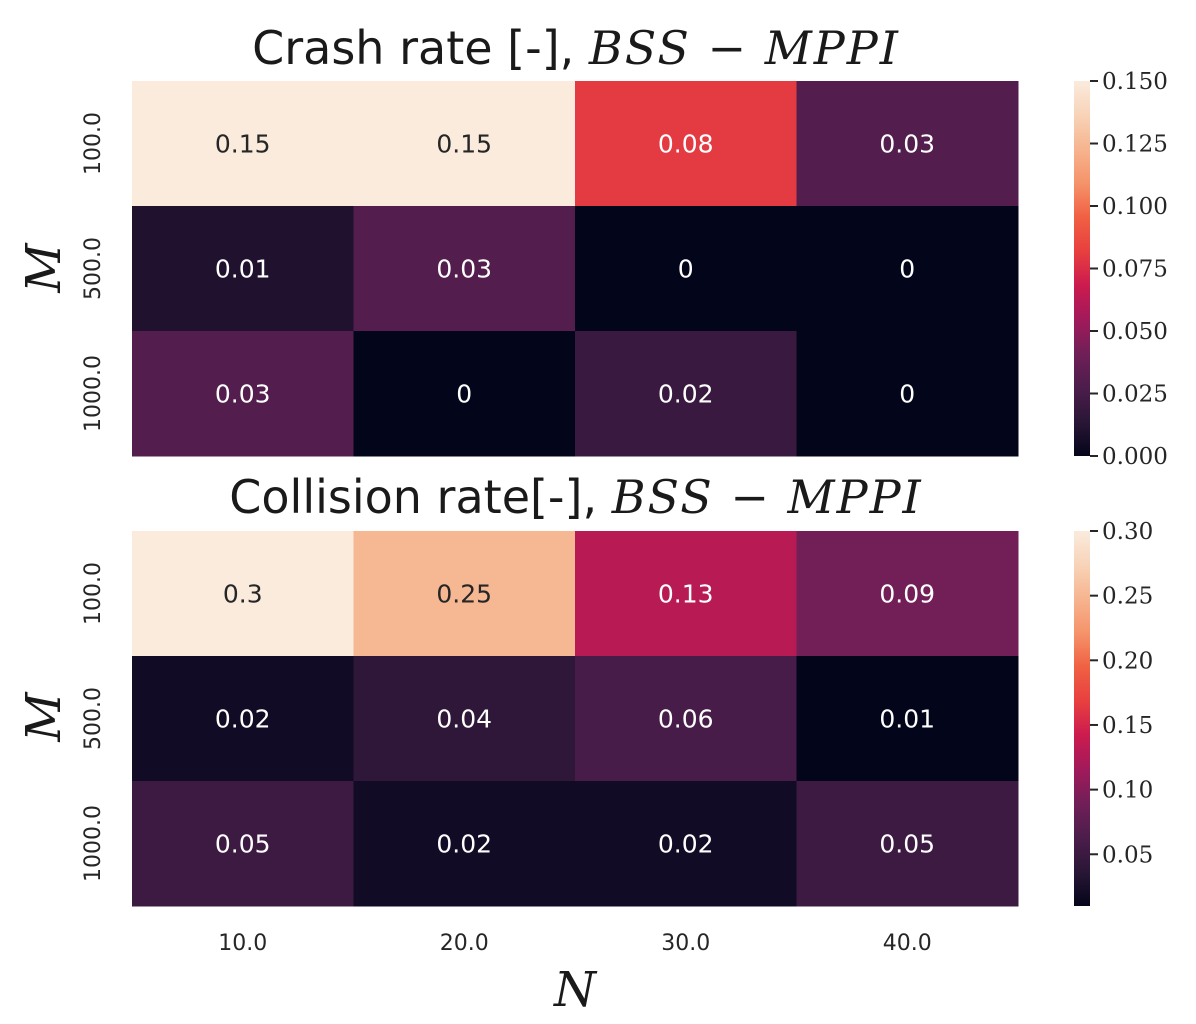  What do you see at coordinates (93, 268) in the screenshot?
I see `crash-rate-y-tick-label: 500.0` at bounding box center [93, 268].